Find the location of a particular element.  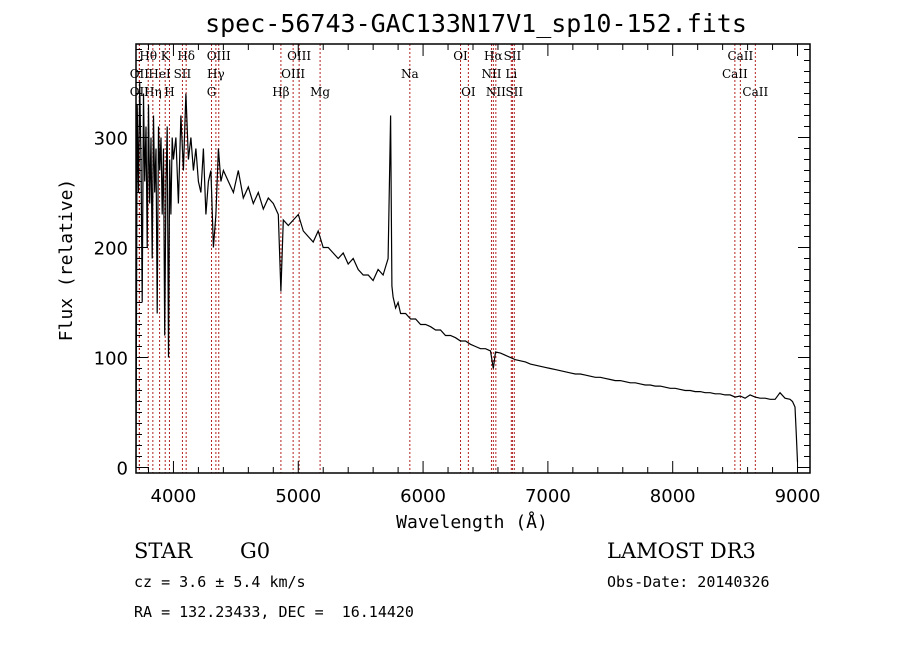

object-class: STAR is located at coordinates (163, 551).